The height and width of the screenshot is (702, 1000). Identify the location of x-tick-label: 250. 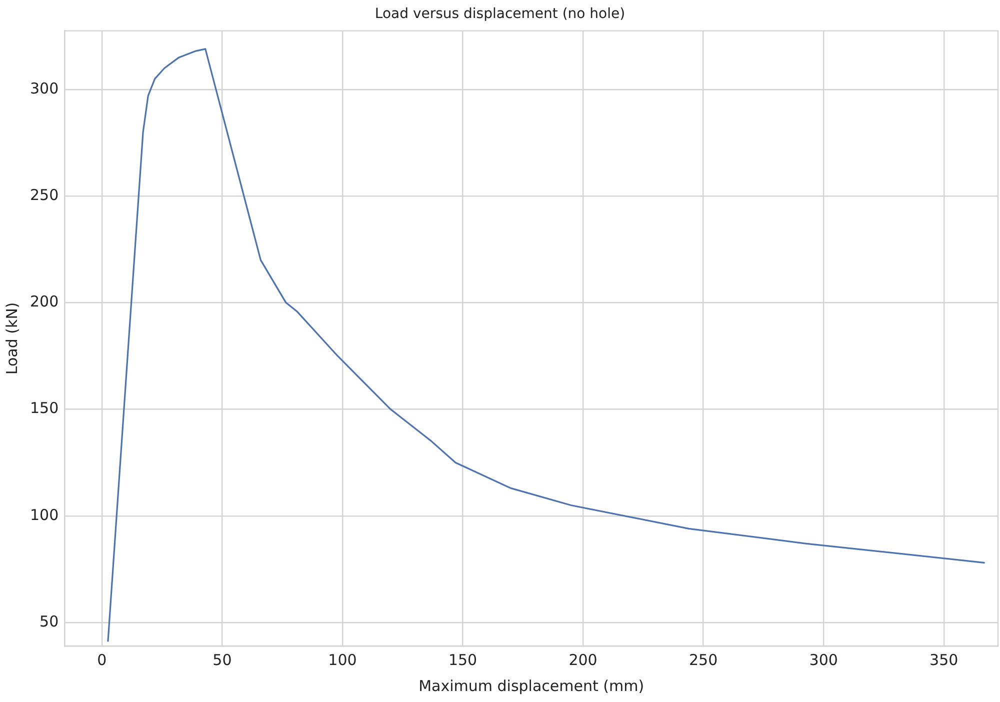
(703, 659).